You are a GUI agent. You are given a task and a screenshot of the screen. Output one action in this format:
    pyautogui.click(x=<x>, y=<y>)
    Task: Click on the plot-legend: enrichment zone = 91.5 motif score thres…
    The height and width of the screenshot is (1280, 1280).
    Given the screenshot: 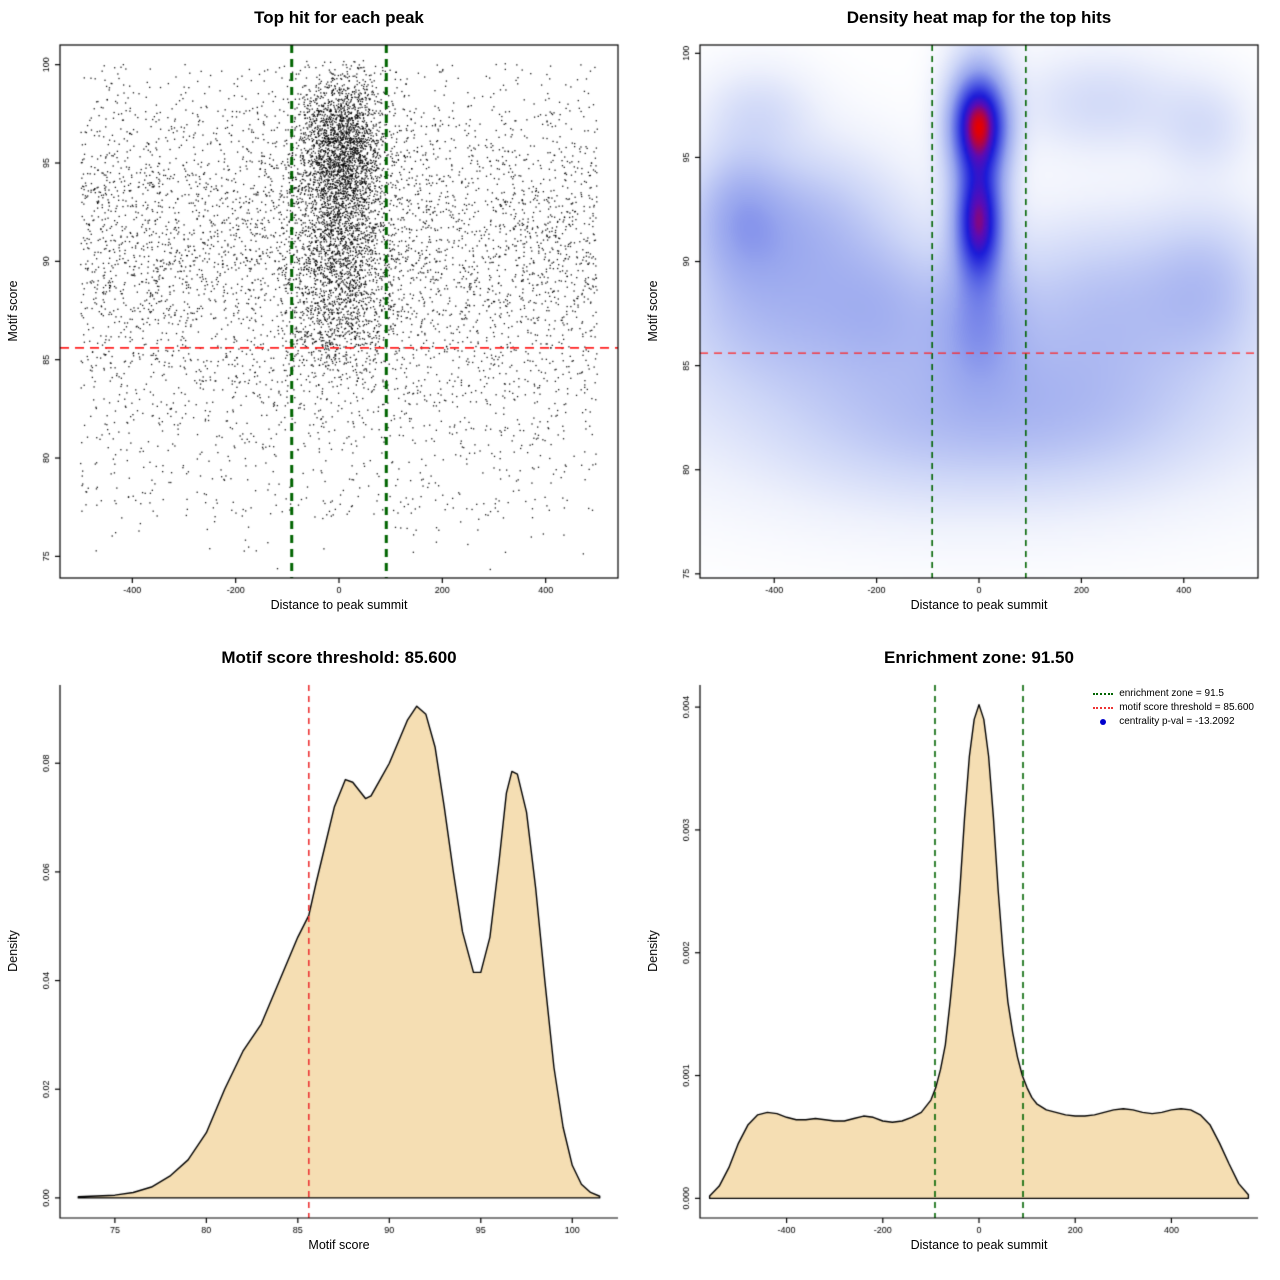 What is the action you would take?
    pyautogui.click(x=1173, y=707)
    